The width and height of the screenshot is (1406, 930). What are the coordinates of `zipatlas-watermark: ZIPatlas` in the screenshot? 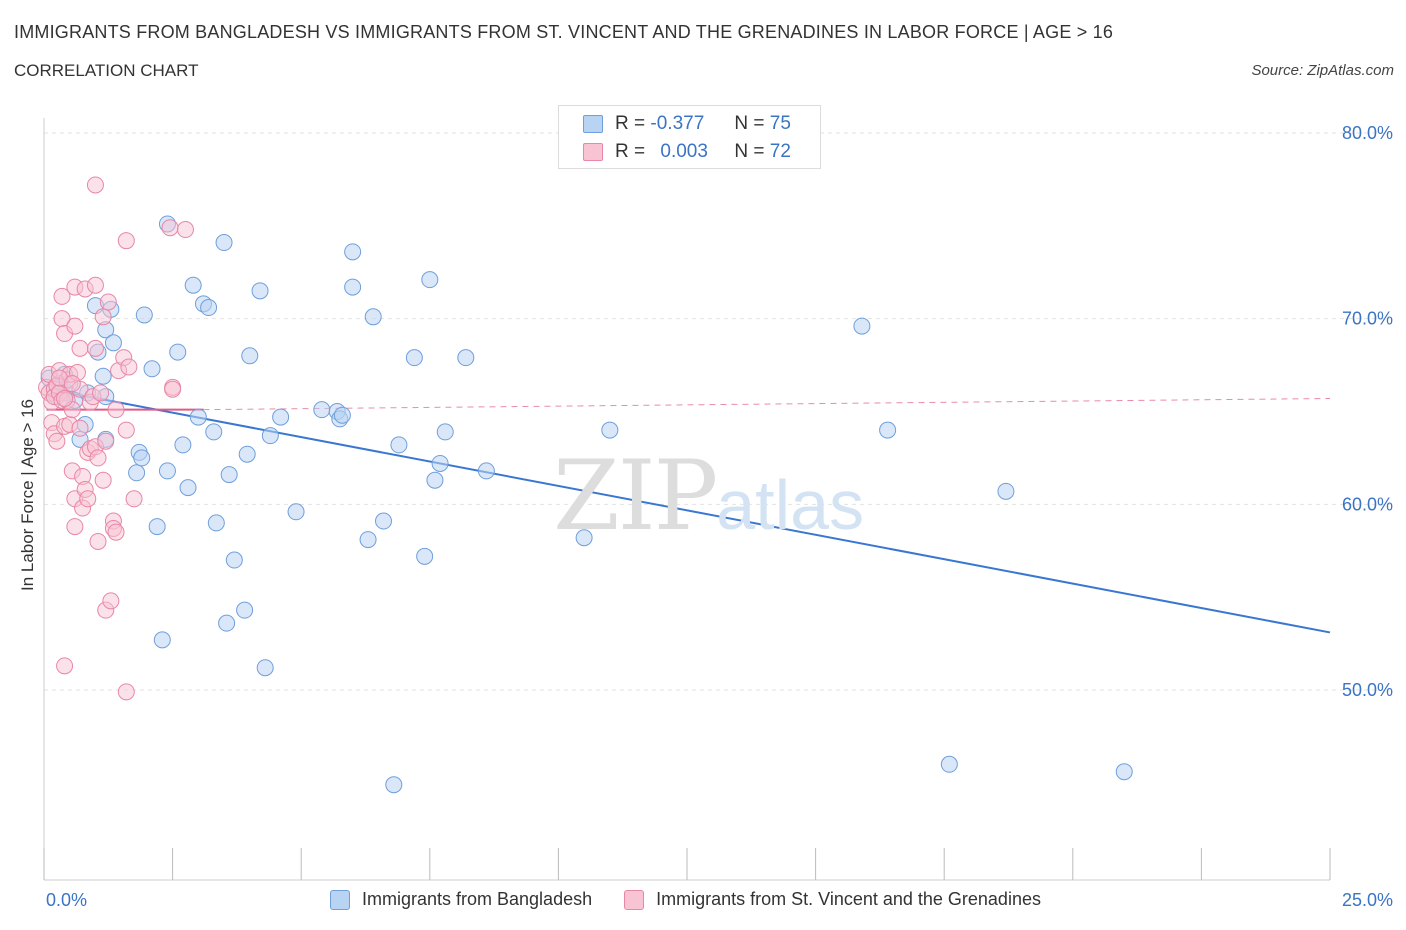 It's located at (709, 496).